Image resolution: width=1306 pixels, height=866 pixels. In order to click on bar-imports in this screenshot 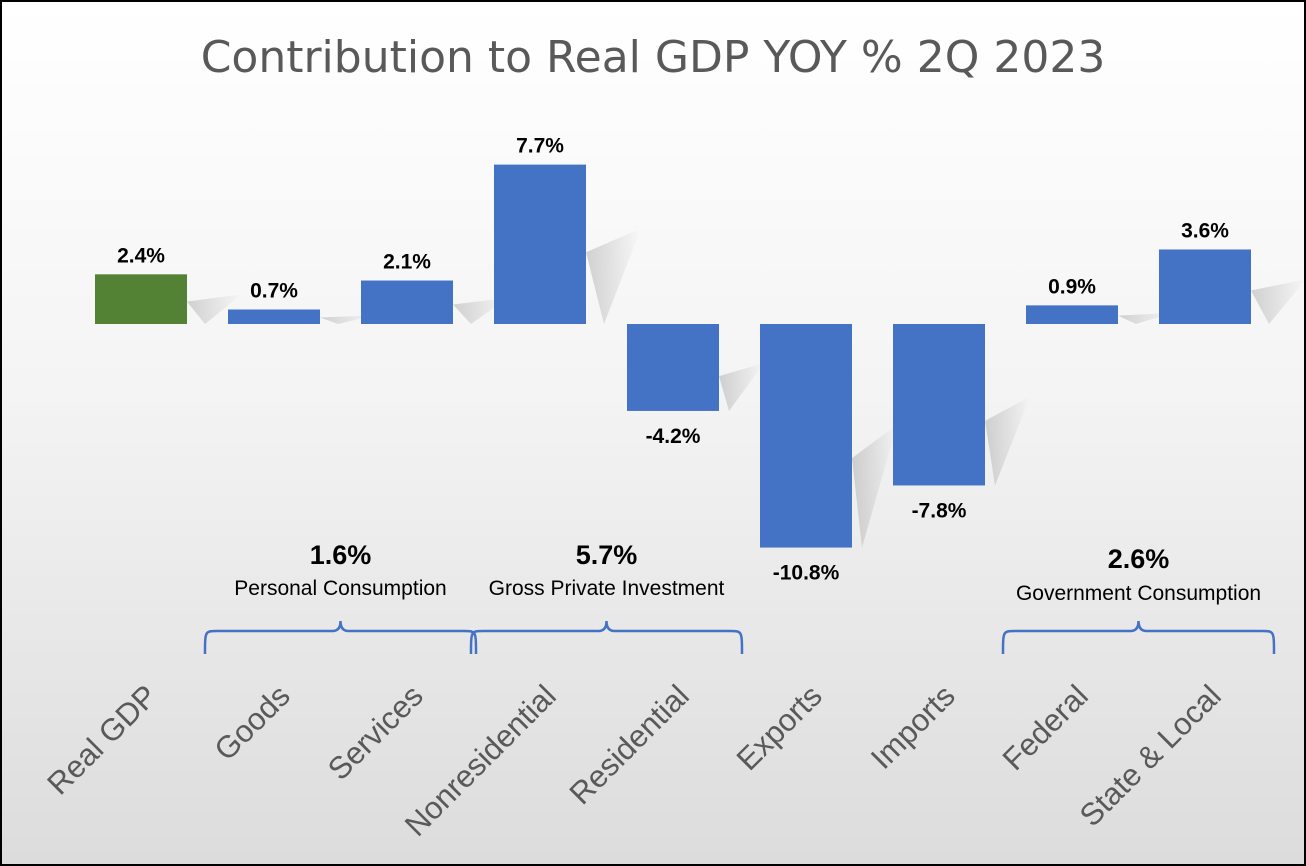, I will do `click(939, 405)`.